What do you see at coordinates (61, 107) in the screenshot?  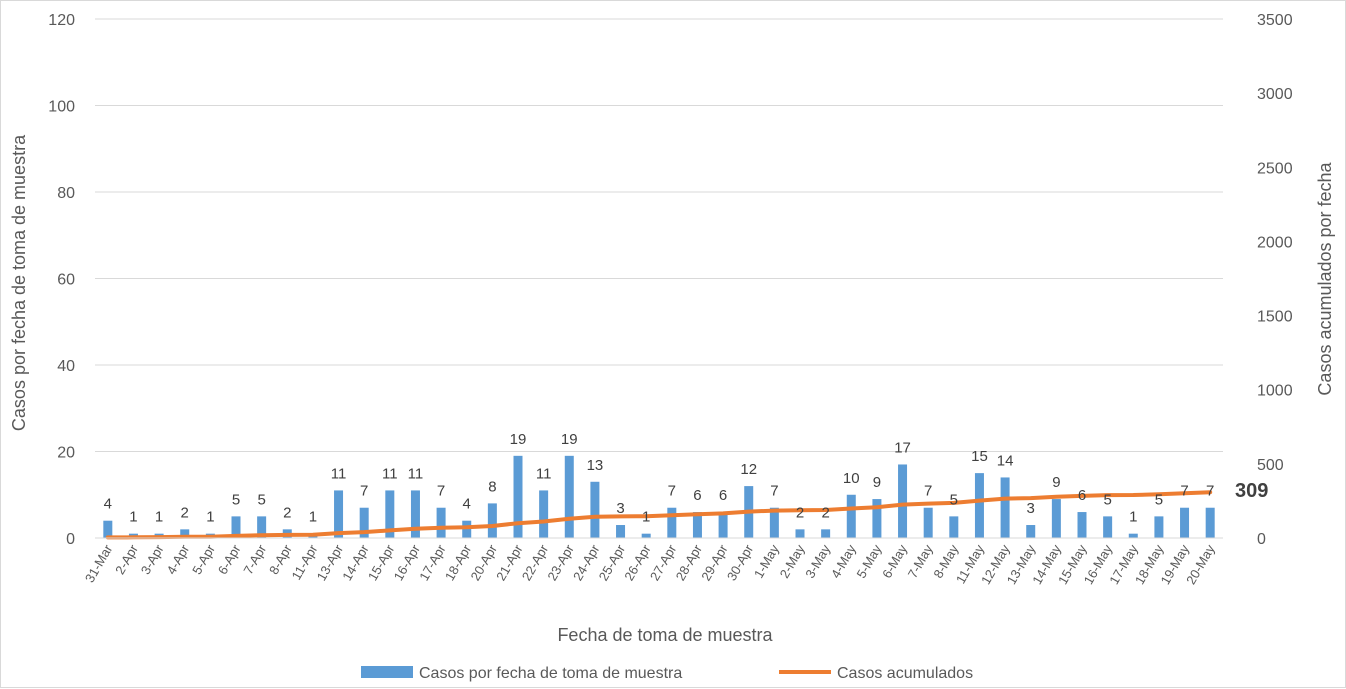 I see `y-tick-label: 100` at bounding box center [61, 107].